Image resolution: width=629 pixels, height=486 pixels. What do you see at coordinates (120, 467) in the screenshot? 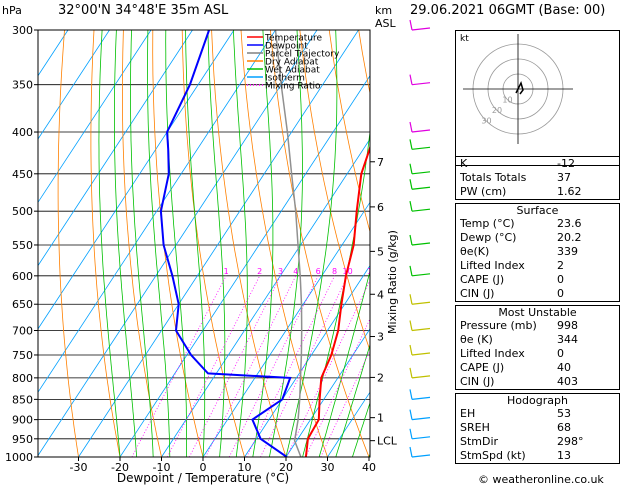
I see `temperature-tick: -20` at bounding box center [120, 467].